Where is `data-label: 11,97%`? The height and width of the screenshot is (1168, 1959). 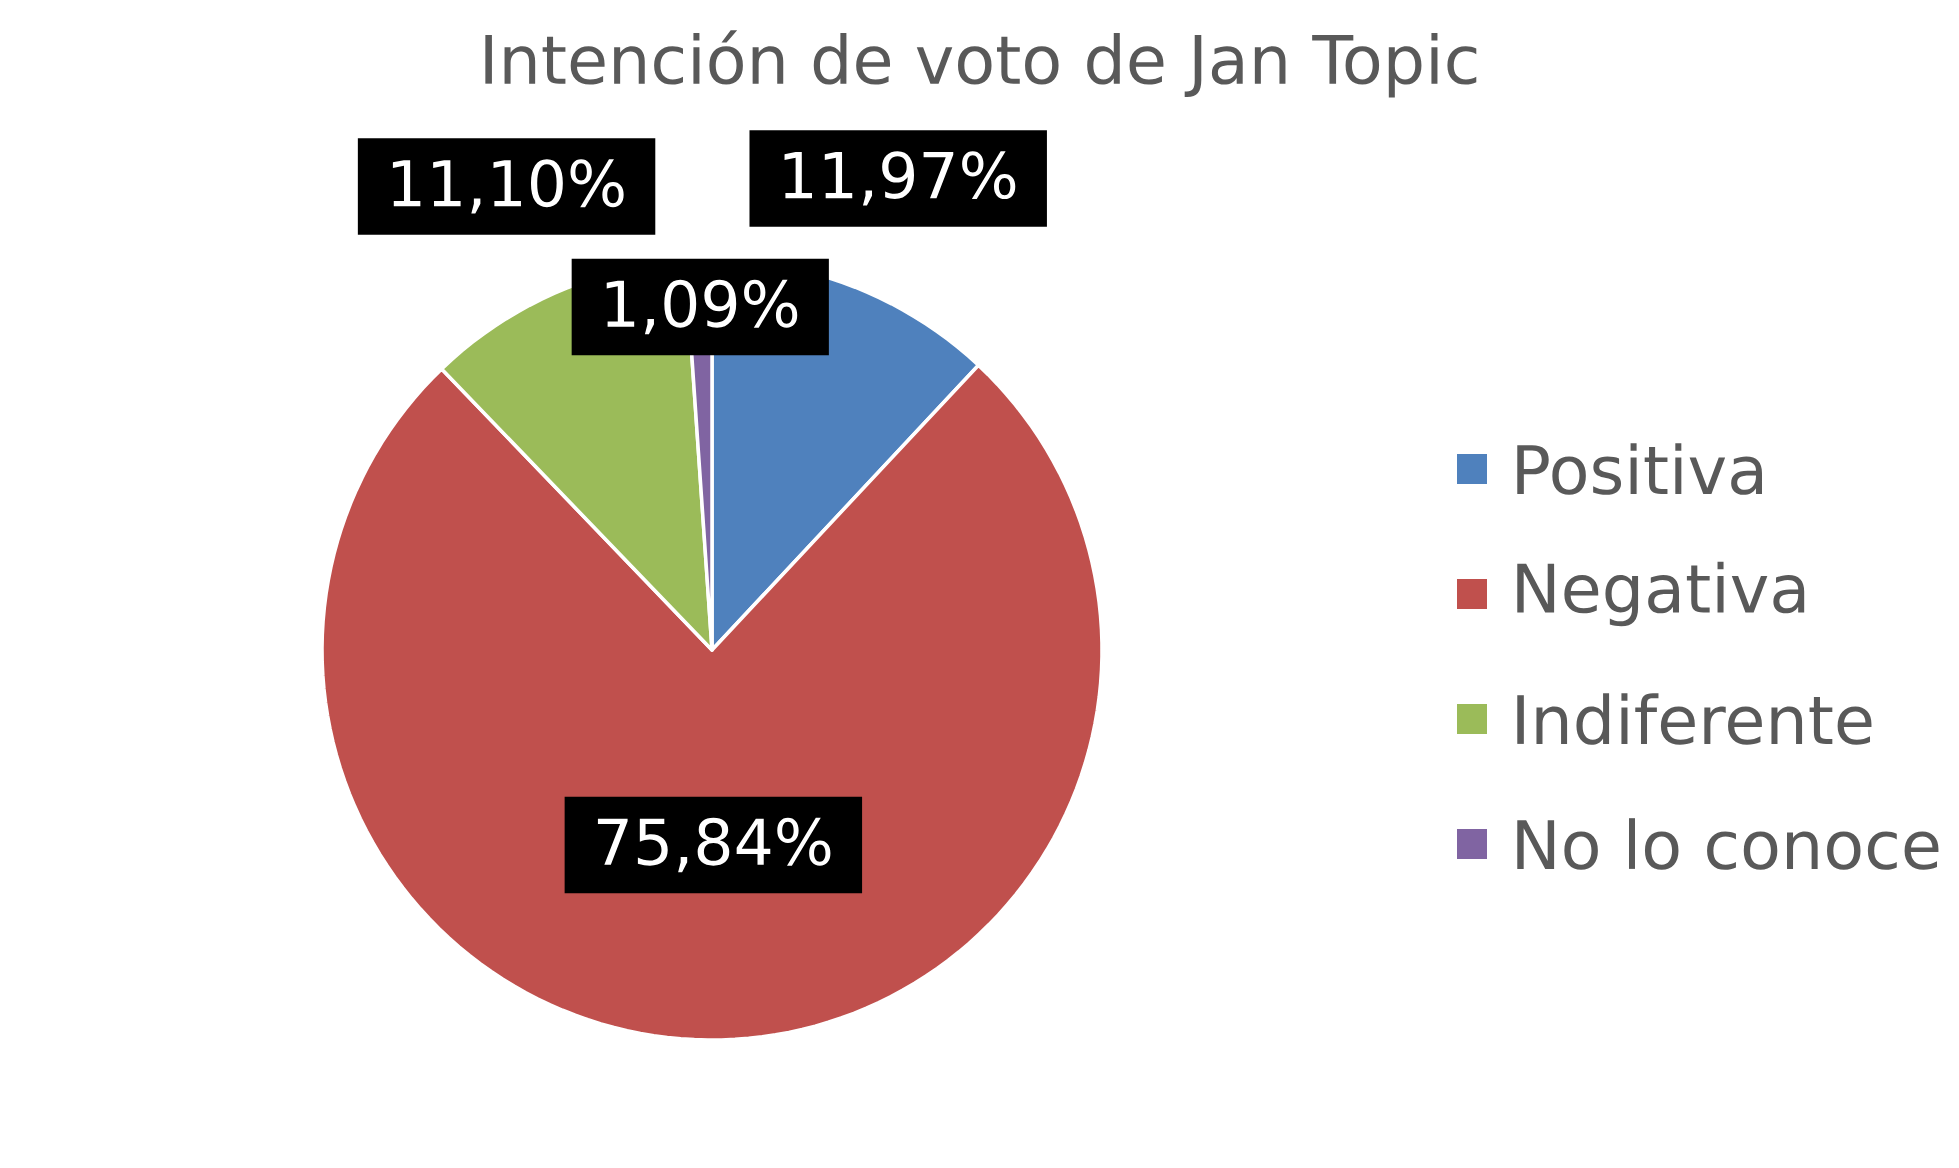
data-label: 11,97% is located at coordinates (900, 178).